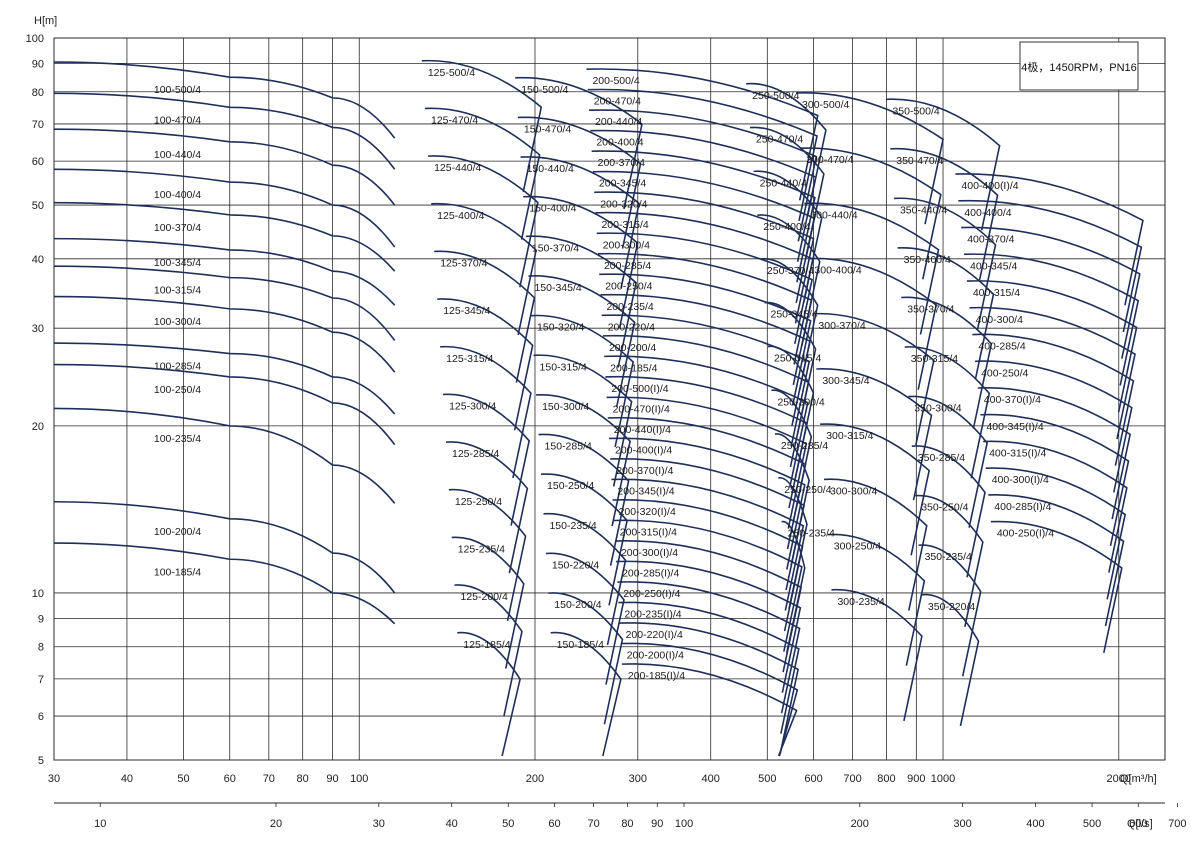 This screenshot has height=846, width=1200. Describe the element at coordinates (269, 779) in the screenshot. I see `x-tick-label: 70` at that location.